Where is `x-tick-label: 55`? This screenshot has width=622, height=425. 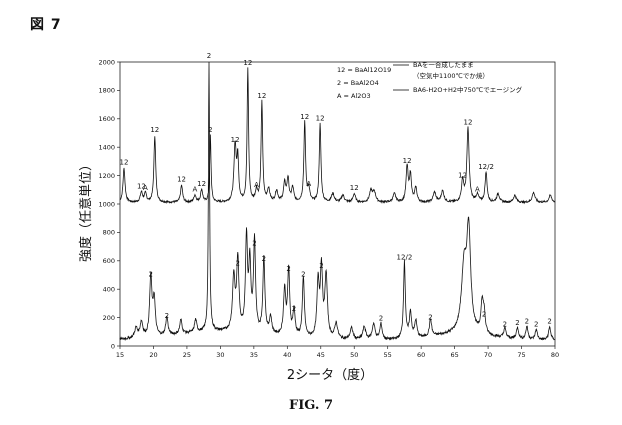 x-tick-label: 55 is located at coordinates (388, 355).